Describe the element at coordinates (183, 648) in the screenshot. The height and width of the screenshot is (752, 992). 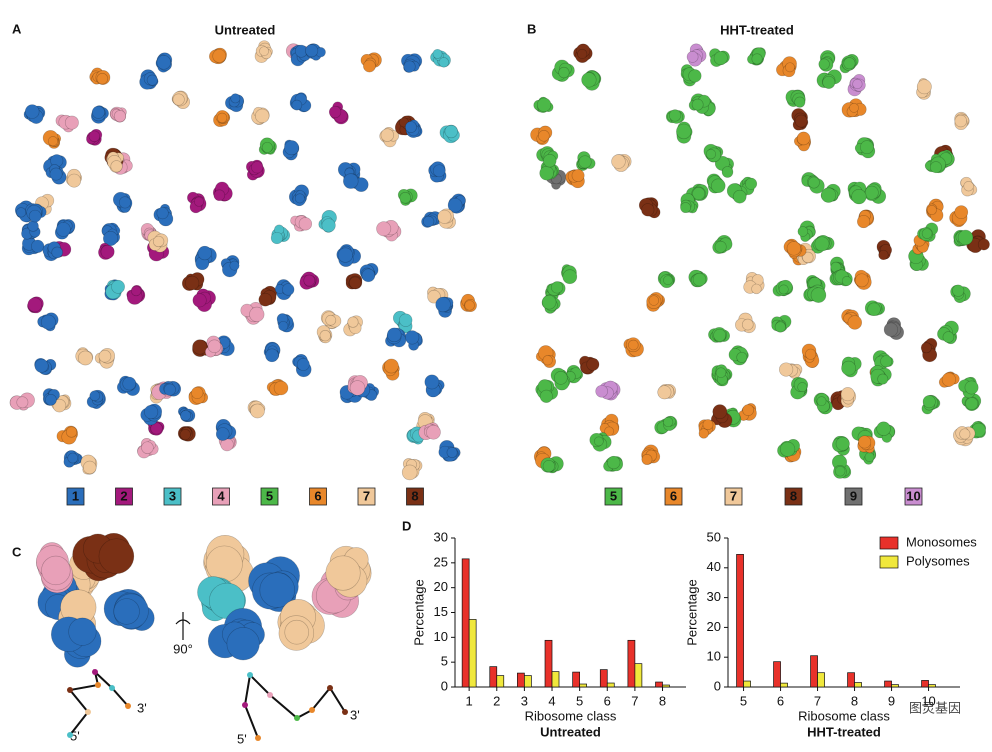
I see `rotation-label: 90°` at that location.